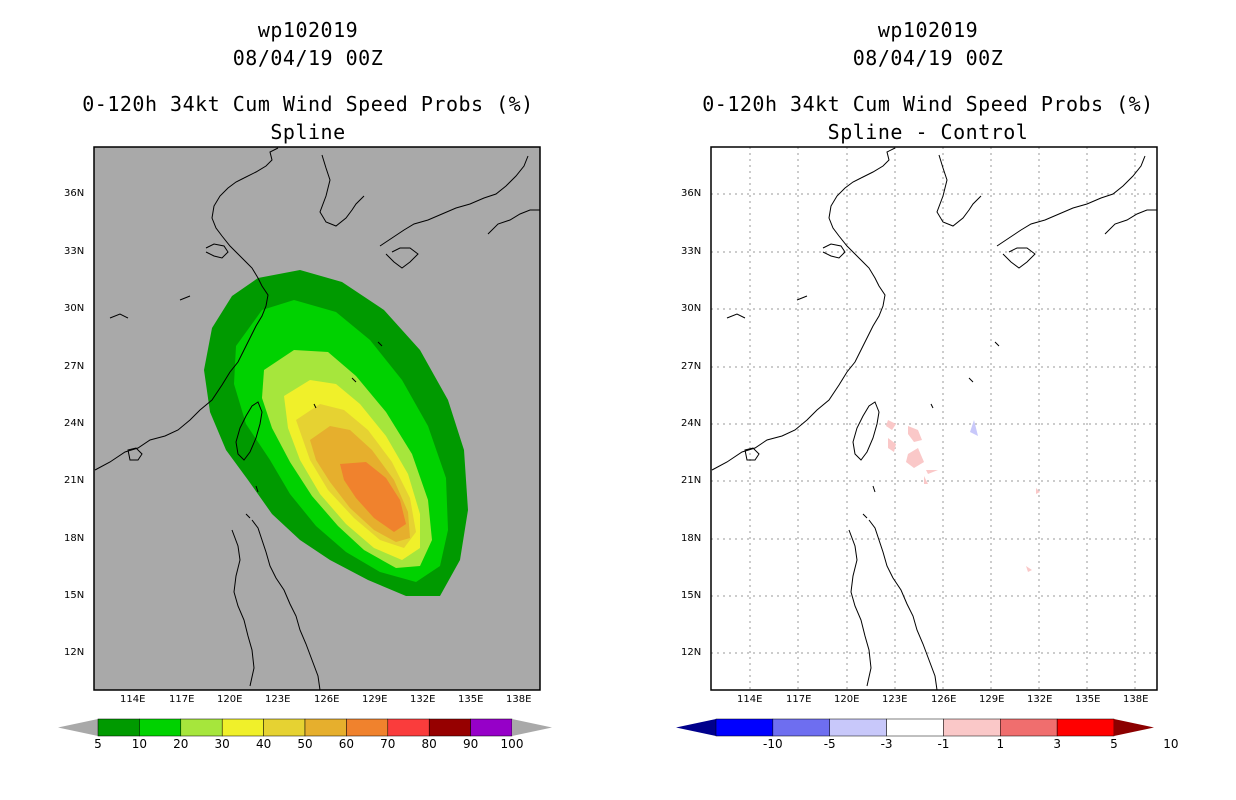 The image size is (1236, 800). Describe the element at coordinates (429, 744) in the screenshot. I see `colorbar-label: 80` at that location.